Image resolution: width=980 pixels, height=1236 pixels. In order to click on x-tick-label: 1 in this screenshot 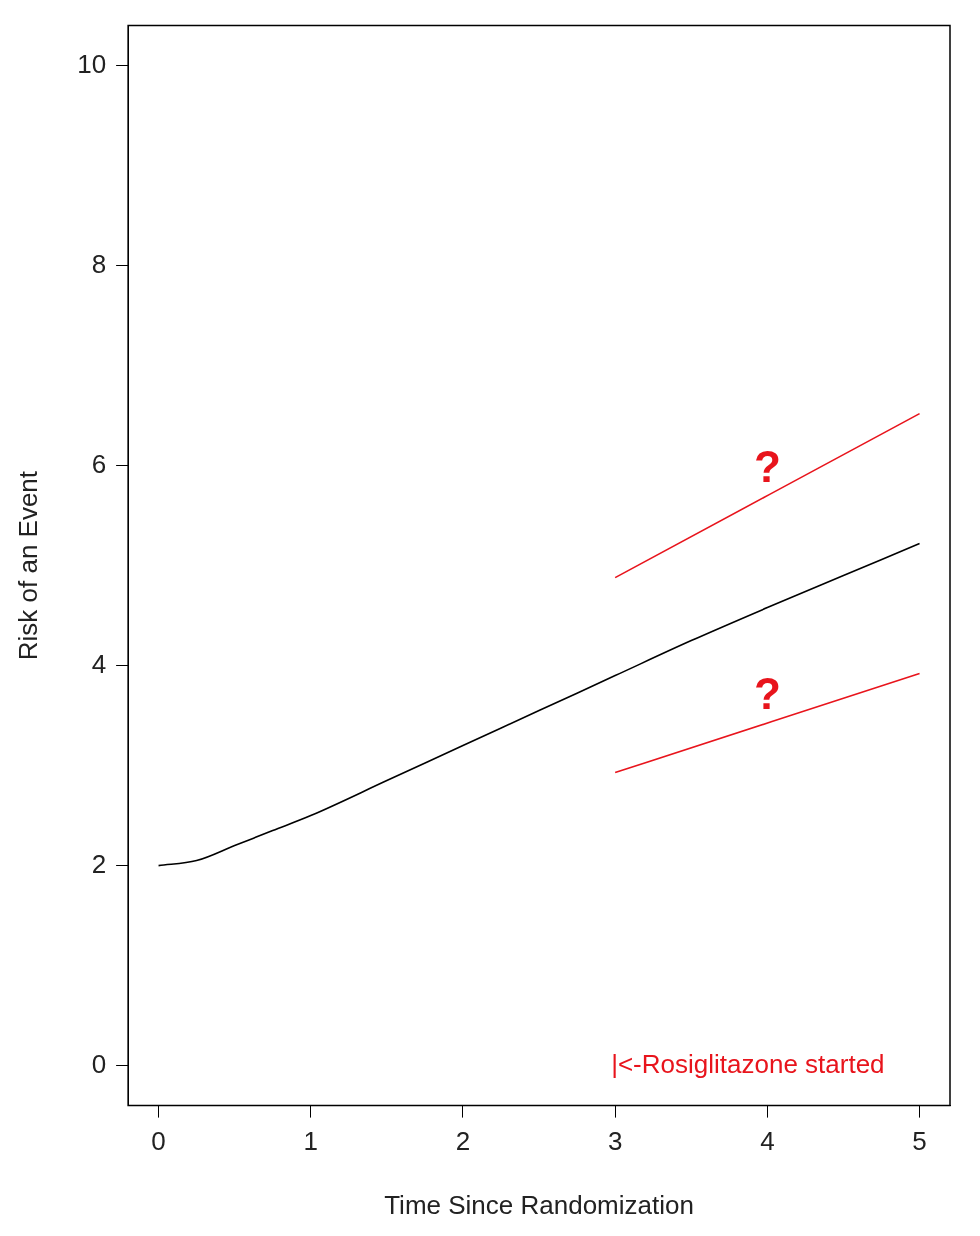, I will do `click(310, 1141)`.